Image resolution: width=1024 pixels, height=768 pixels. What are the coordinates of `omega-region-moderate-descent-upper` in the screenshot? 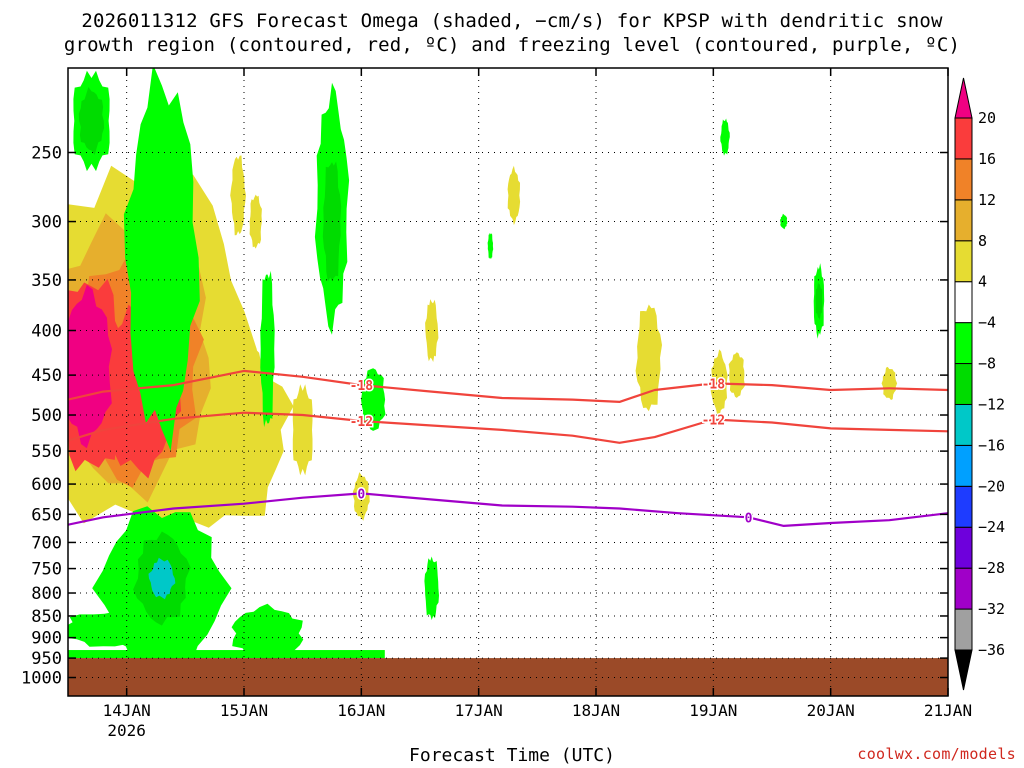 It's located at (819, 301).